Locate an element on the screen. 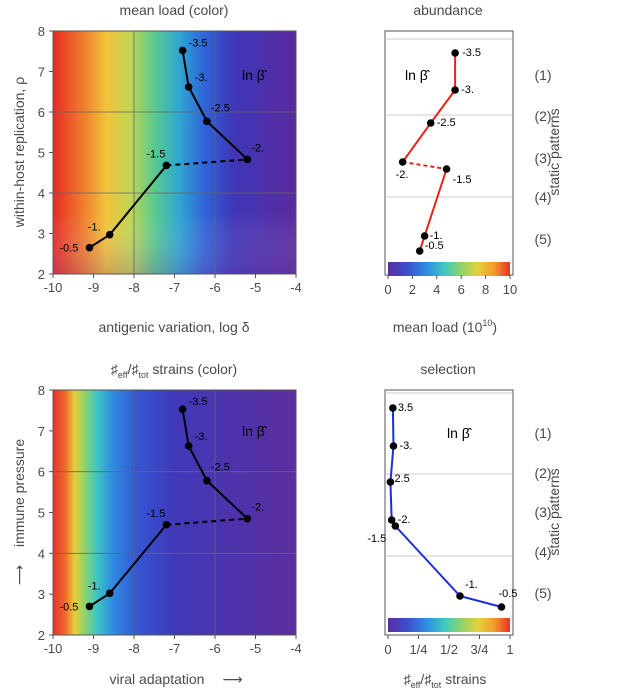  x-tick-label: -10 is located at coordinates (53, 648).